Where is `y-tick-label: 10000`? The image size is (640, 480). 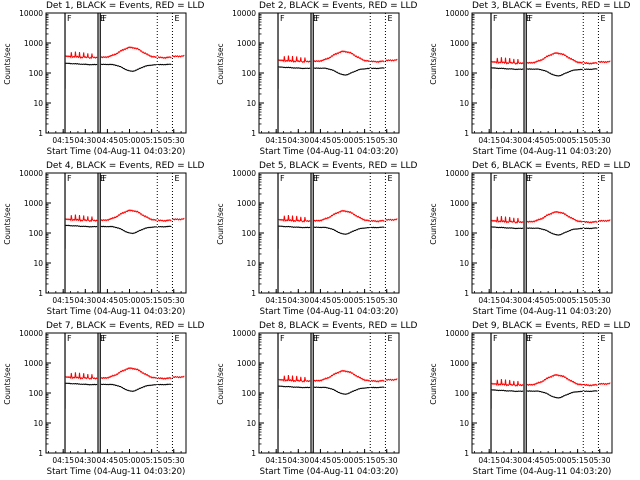 y-tick-label: 10000 is located at coordinates (31, 333).